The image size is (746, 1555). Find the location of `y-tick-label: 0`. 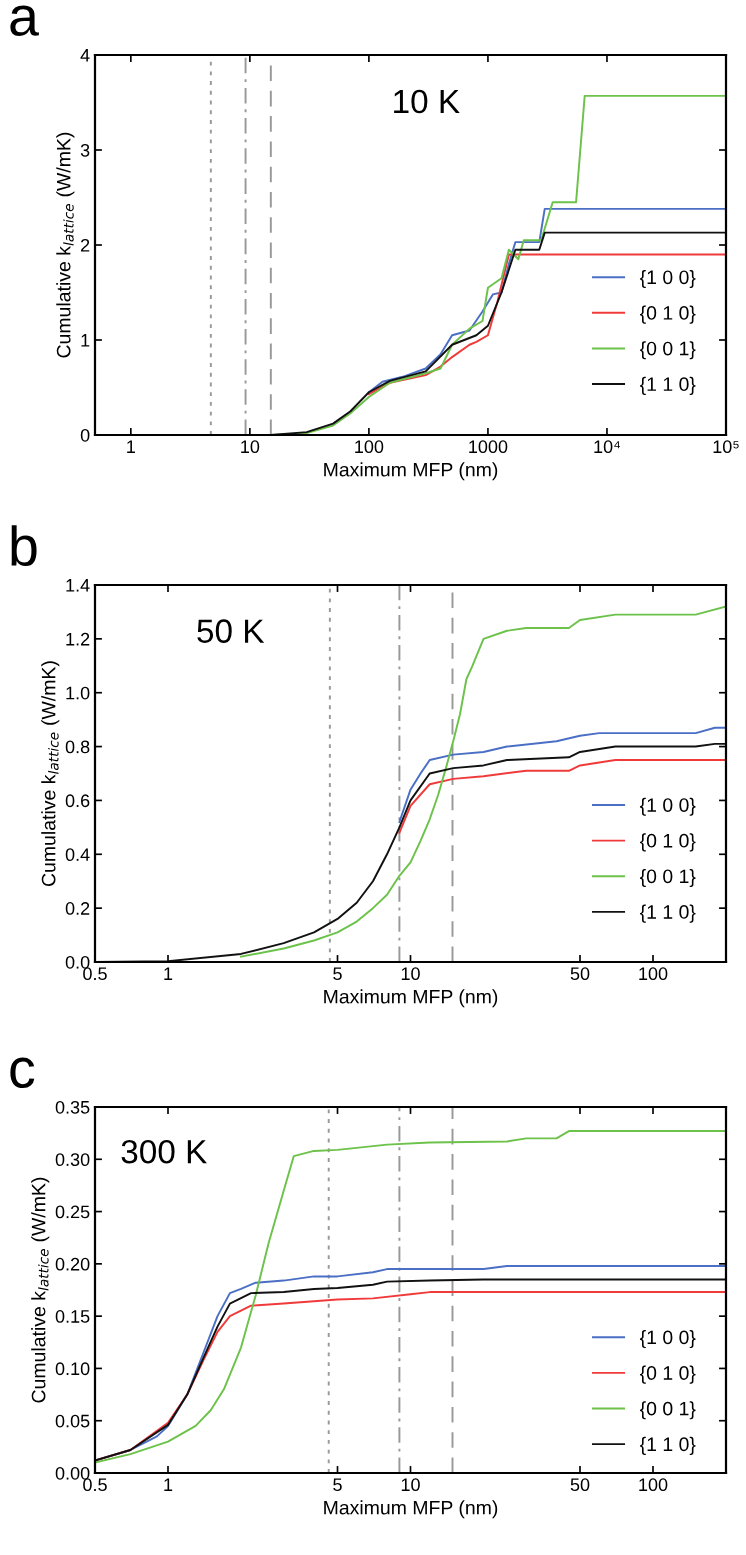

y-tick-label: 0 is located at coordinates (85, 435).